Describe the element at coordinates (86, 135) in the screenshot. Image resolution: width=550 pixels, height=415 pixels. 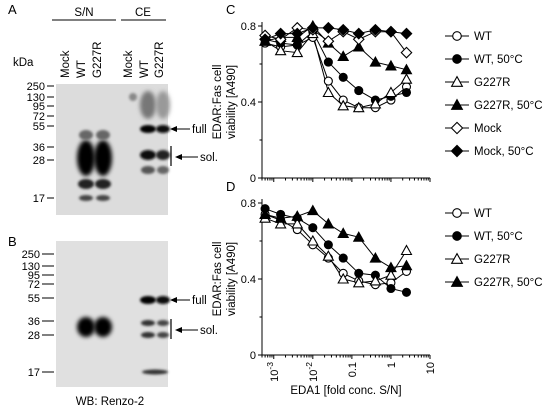
I see `blot-a-band-wt-smear` at that location.